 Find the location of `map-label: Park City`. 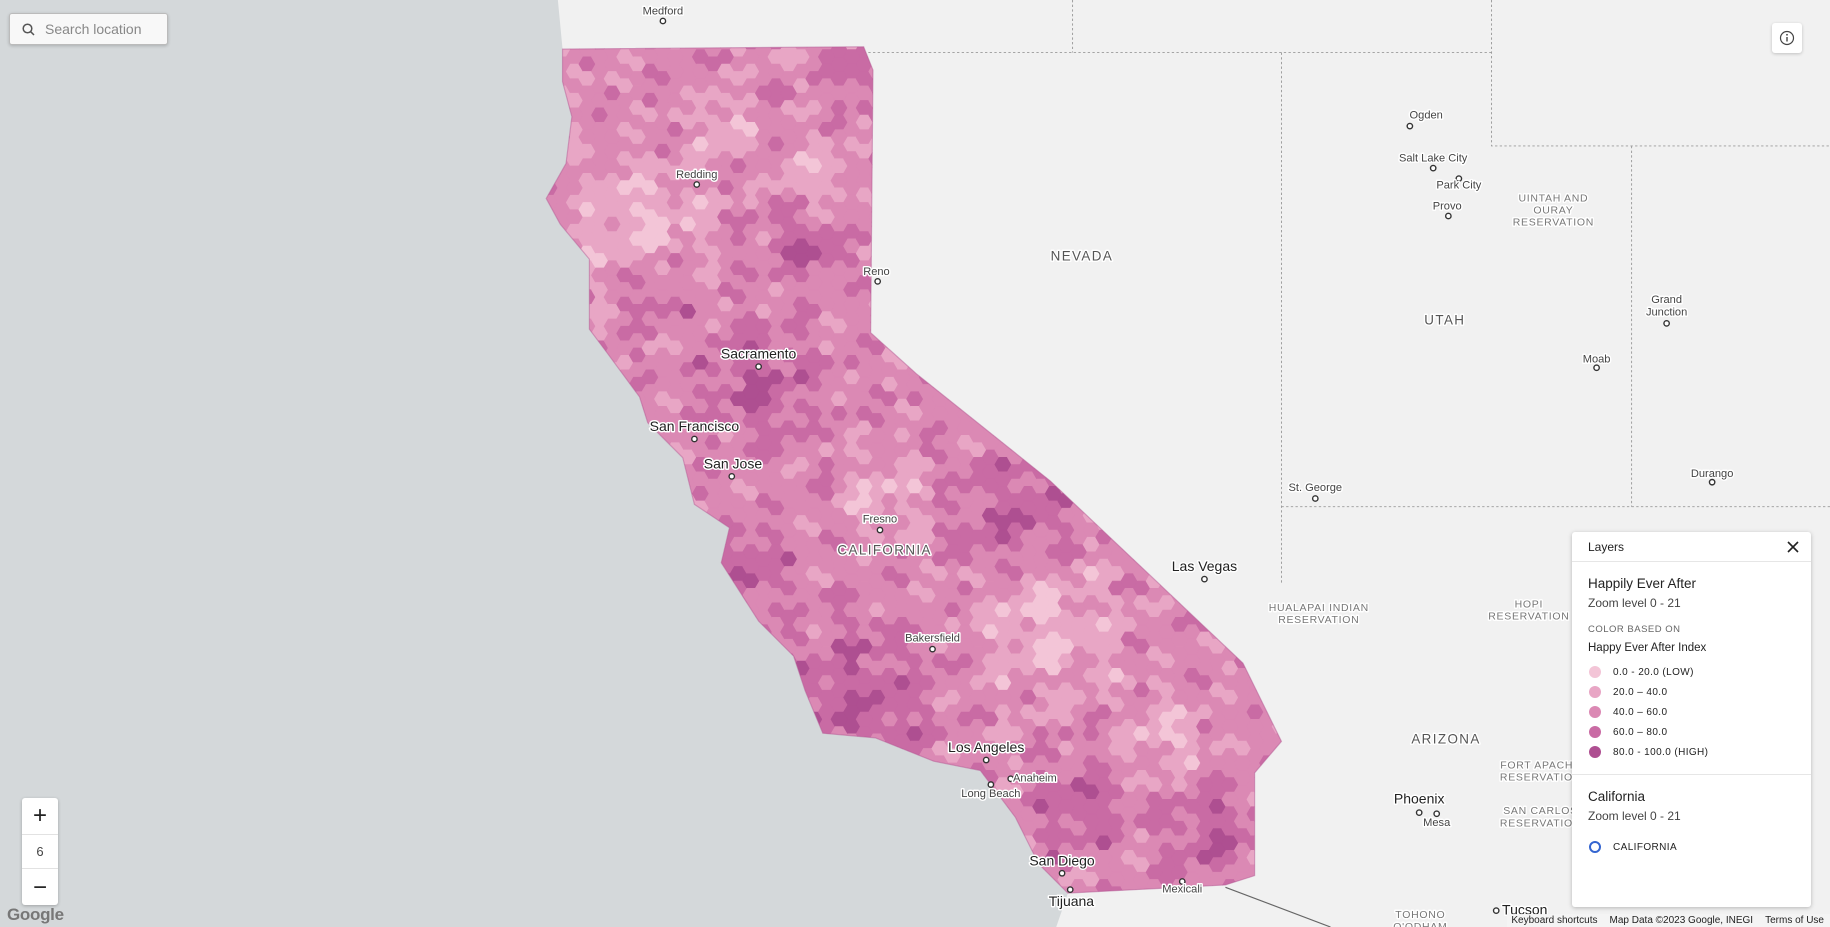

map-label: Park City is located at coordinates (1458, 186).